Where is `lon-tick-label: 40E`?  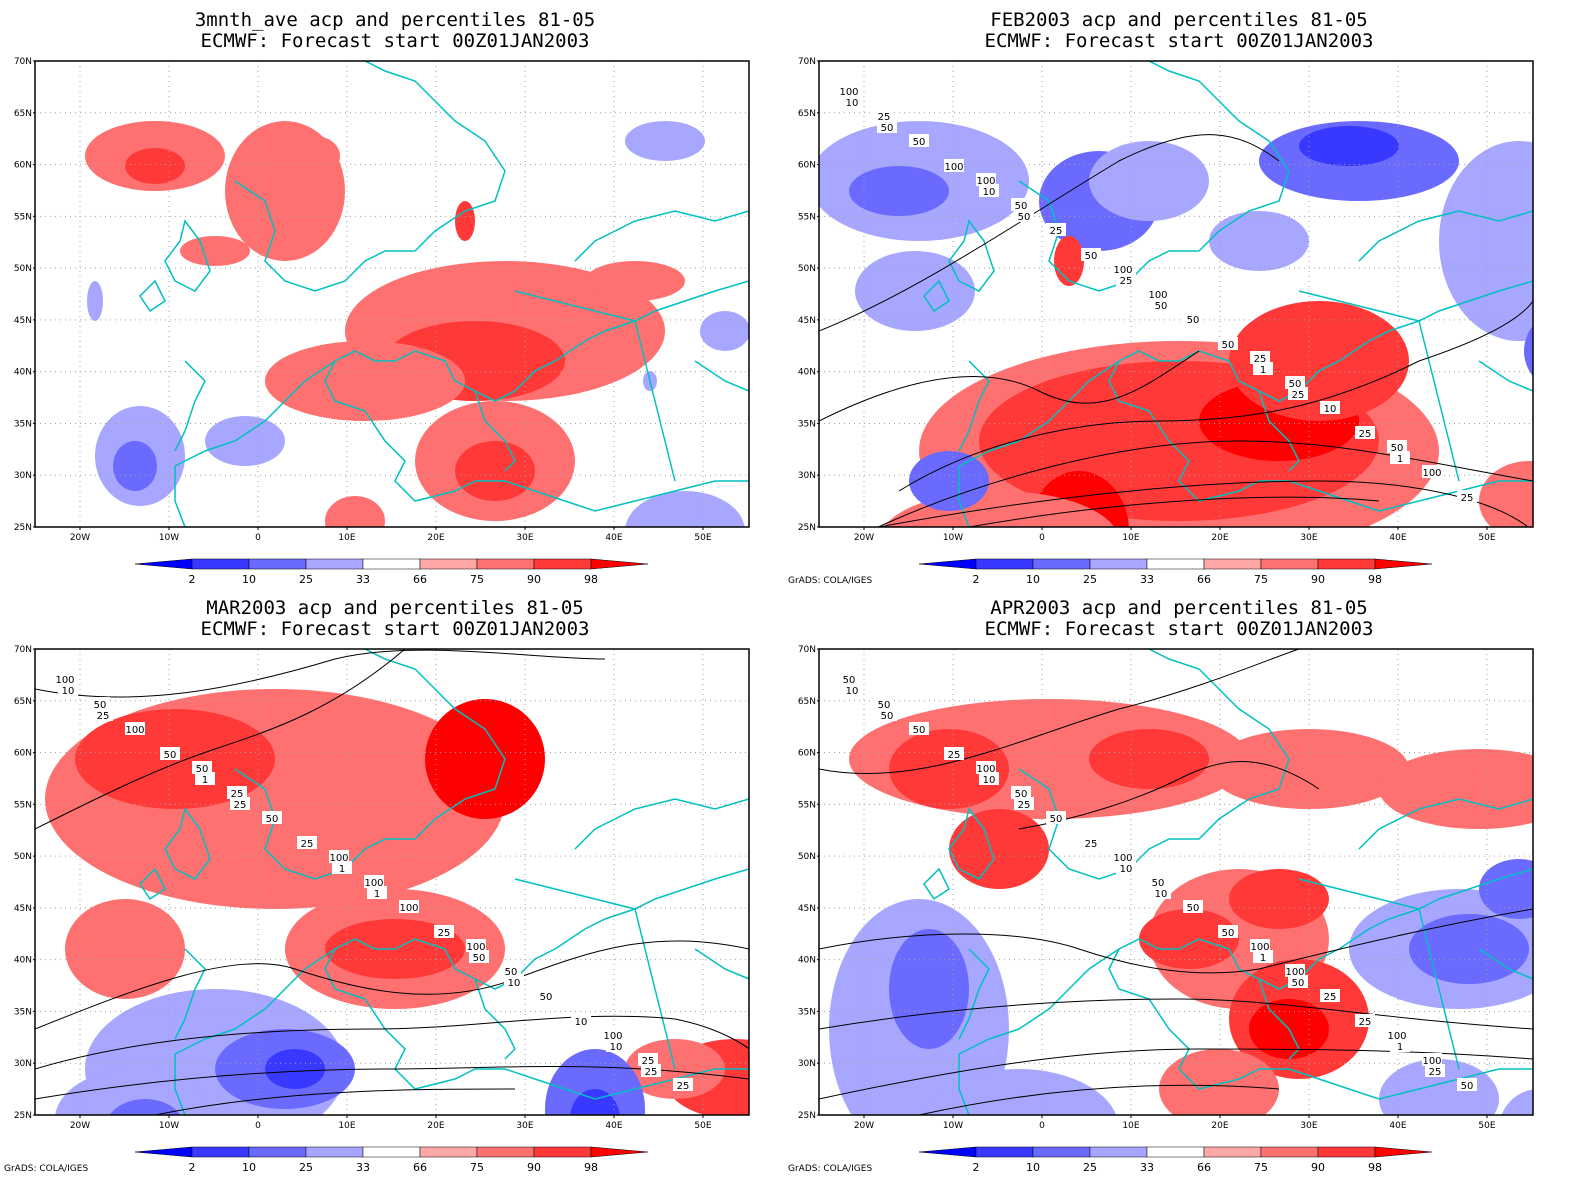
lon-tick-label: 40E is located at coordinates (1397, 1126).